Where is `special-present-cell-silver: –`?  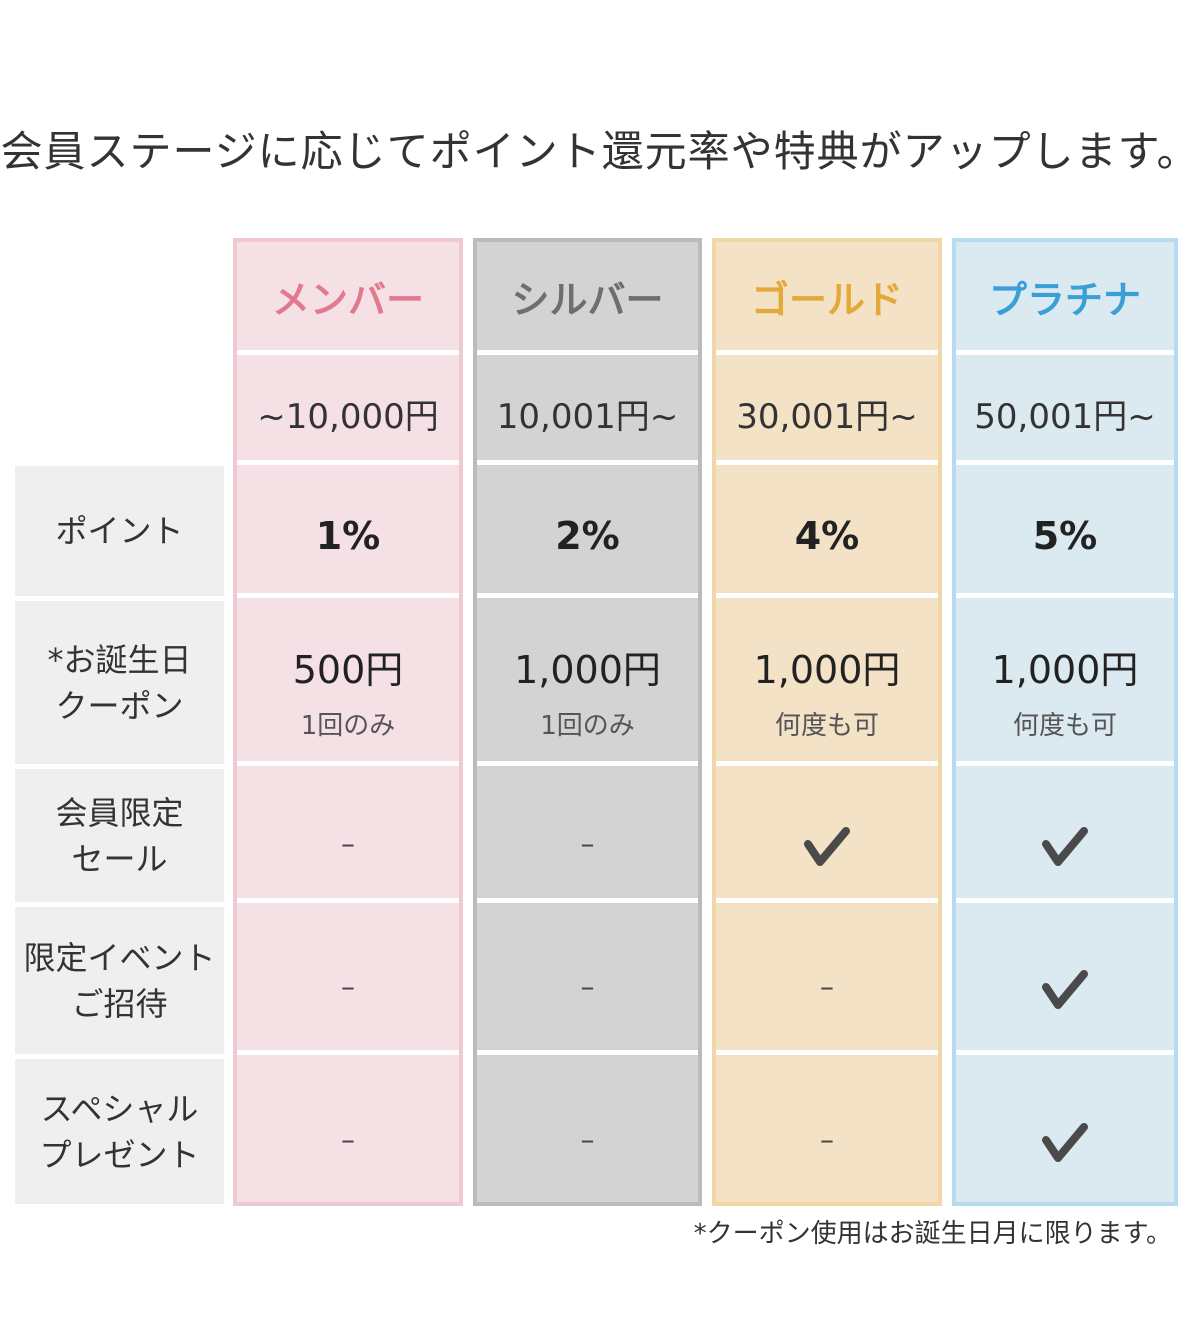
special-present-cell-silver: – is located at coordinates (587, 1140).